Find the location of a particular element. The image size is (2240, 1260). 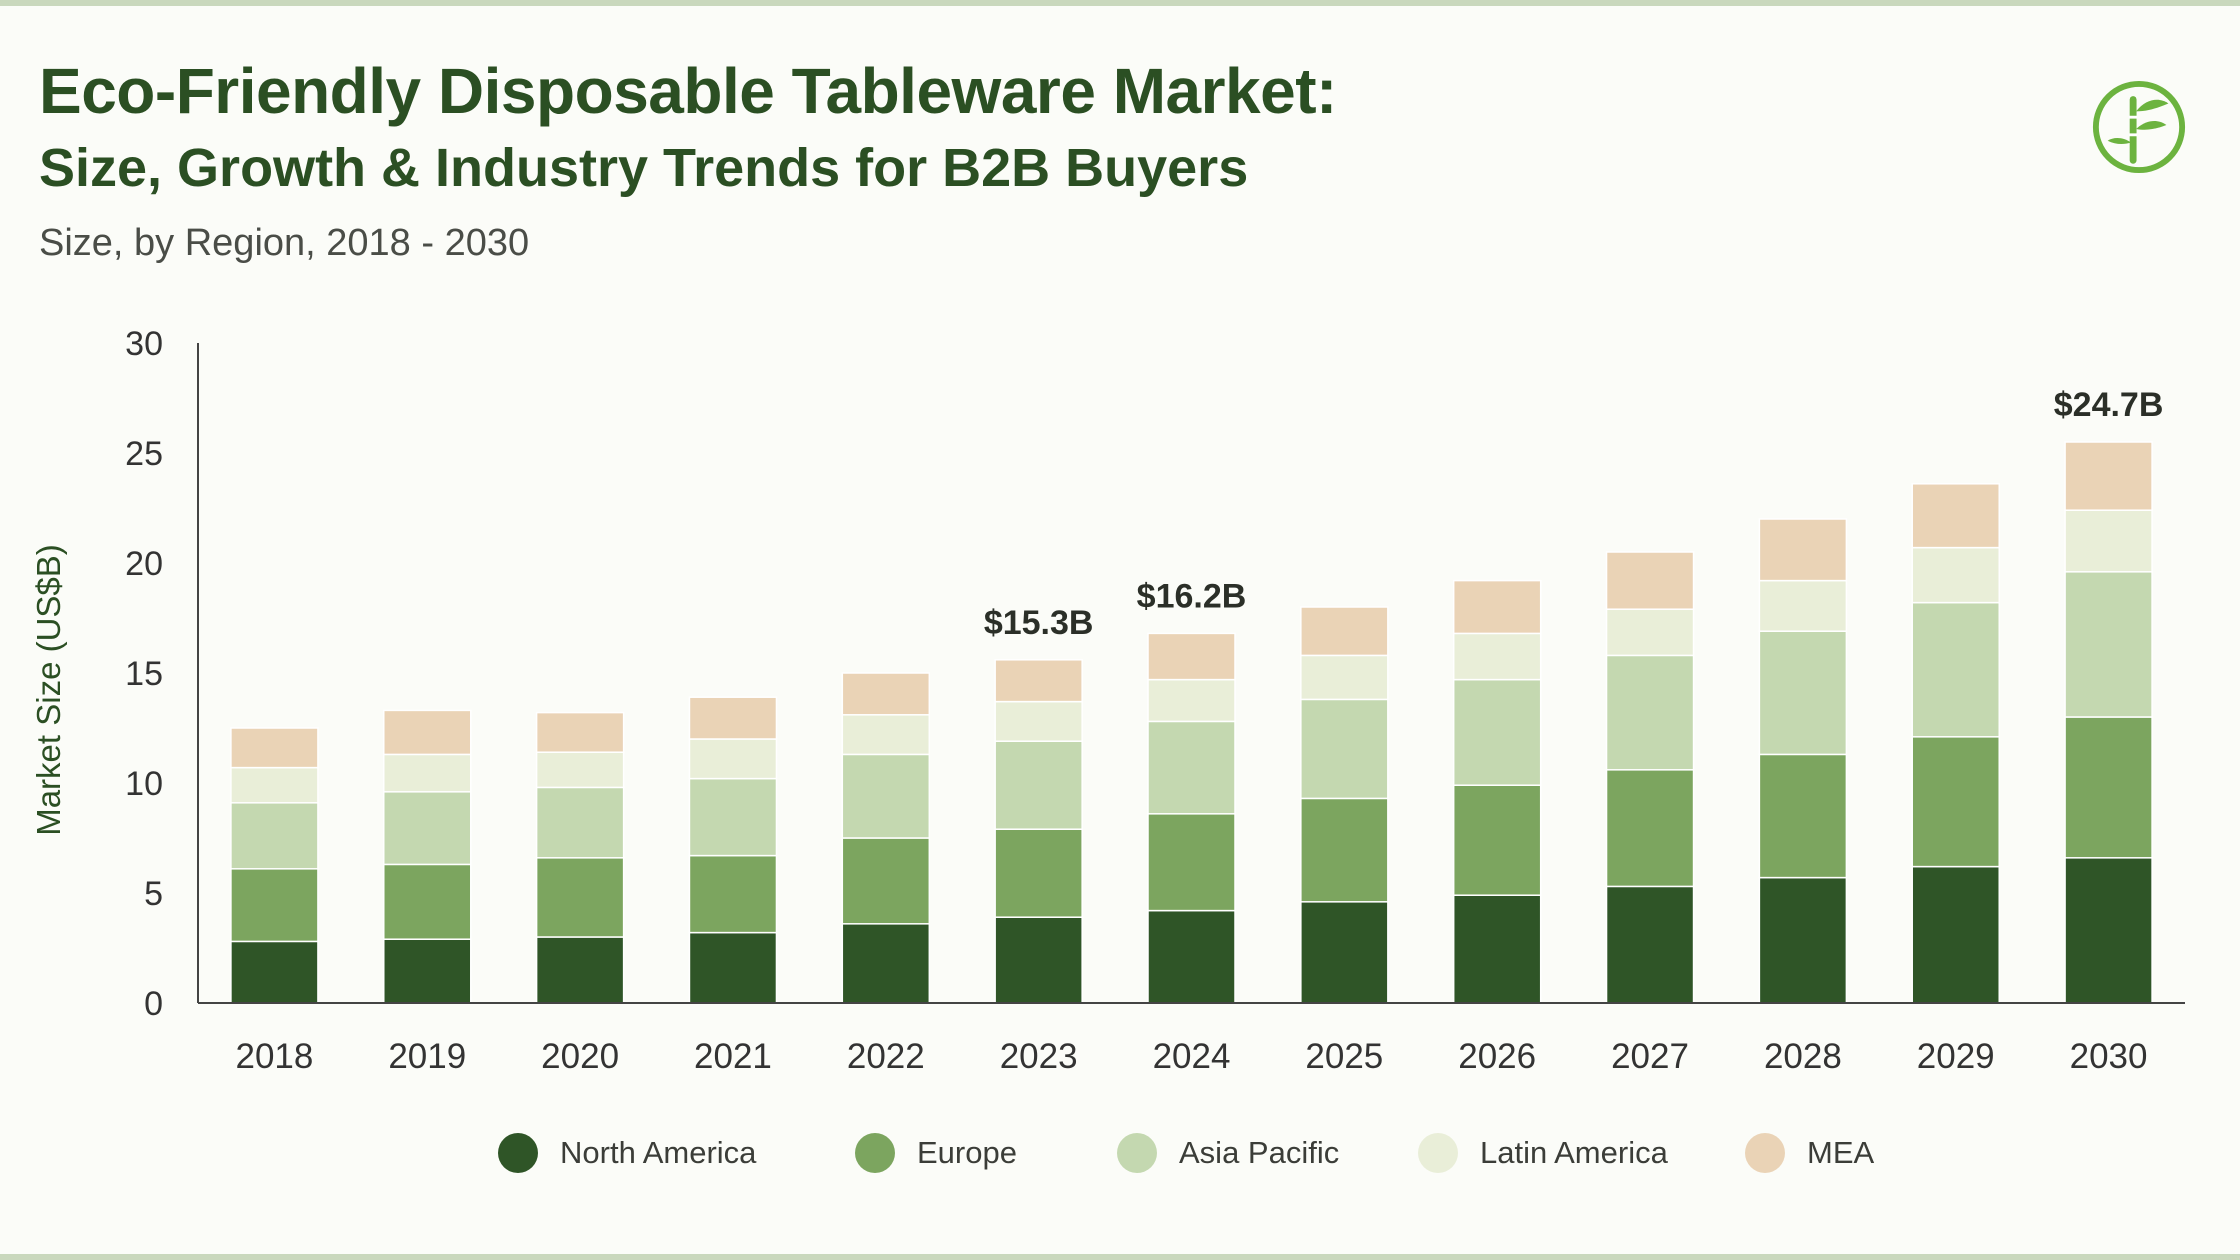

x-tick-label: 2029 is located at coordinates (1956, 1056).